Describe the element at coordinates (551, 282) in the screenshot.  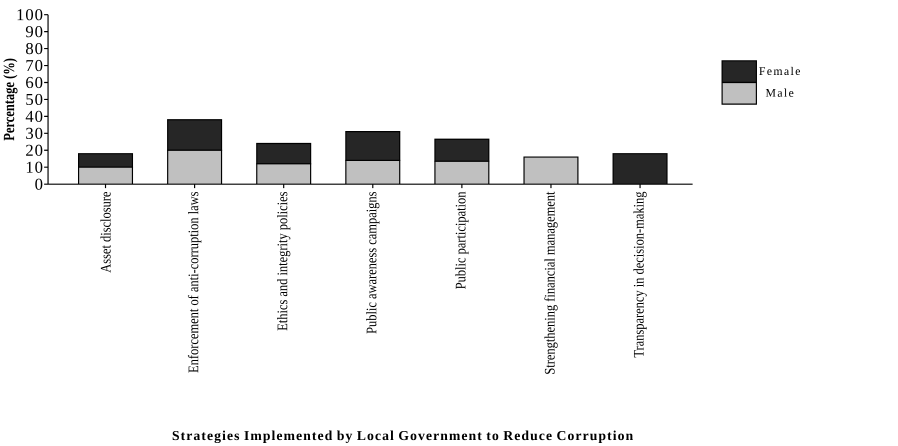
I see `x-tick-label: Strengthening financial management` at that location.